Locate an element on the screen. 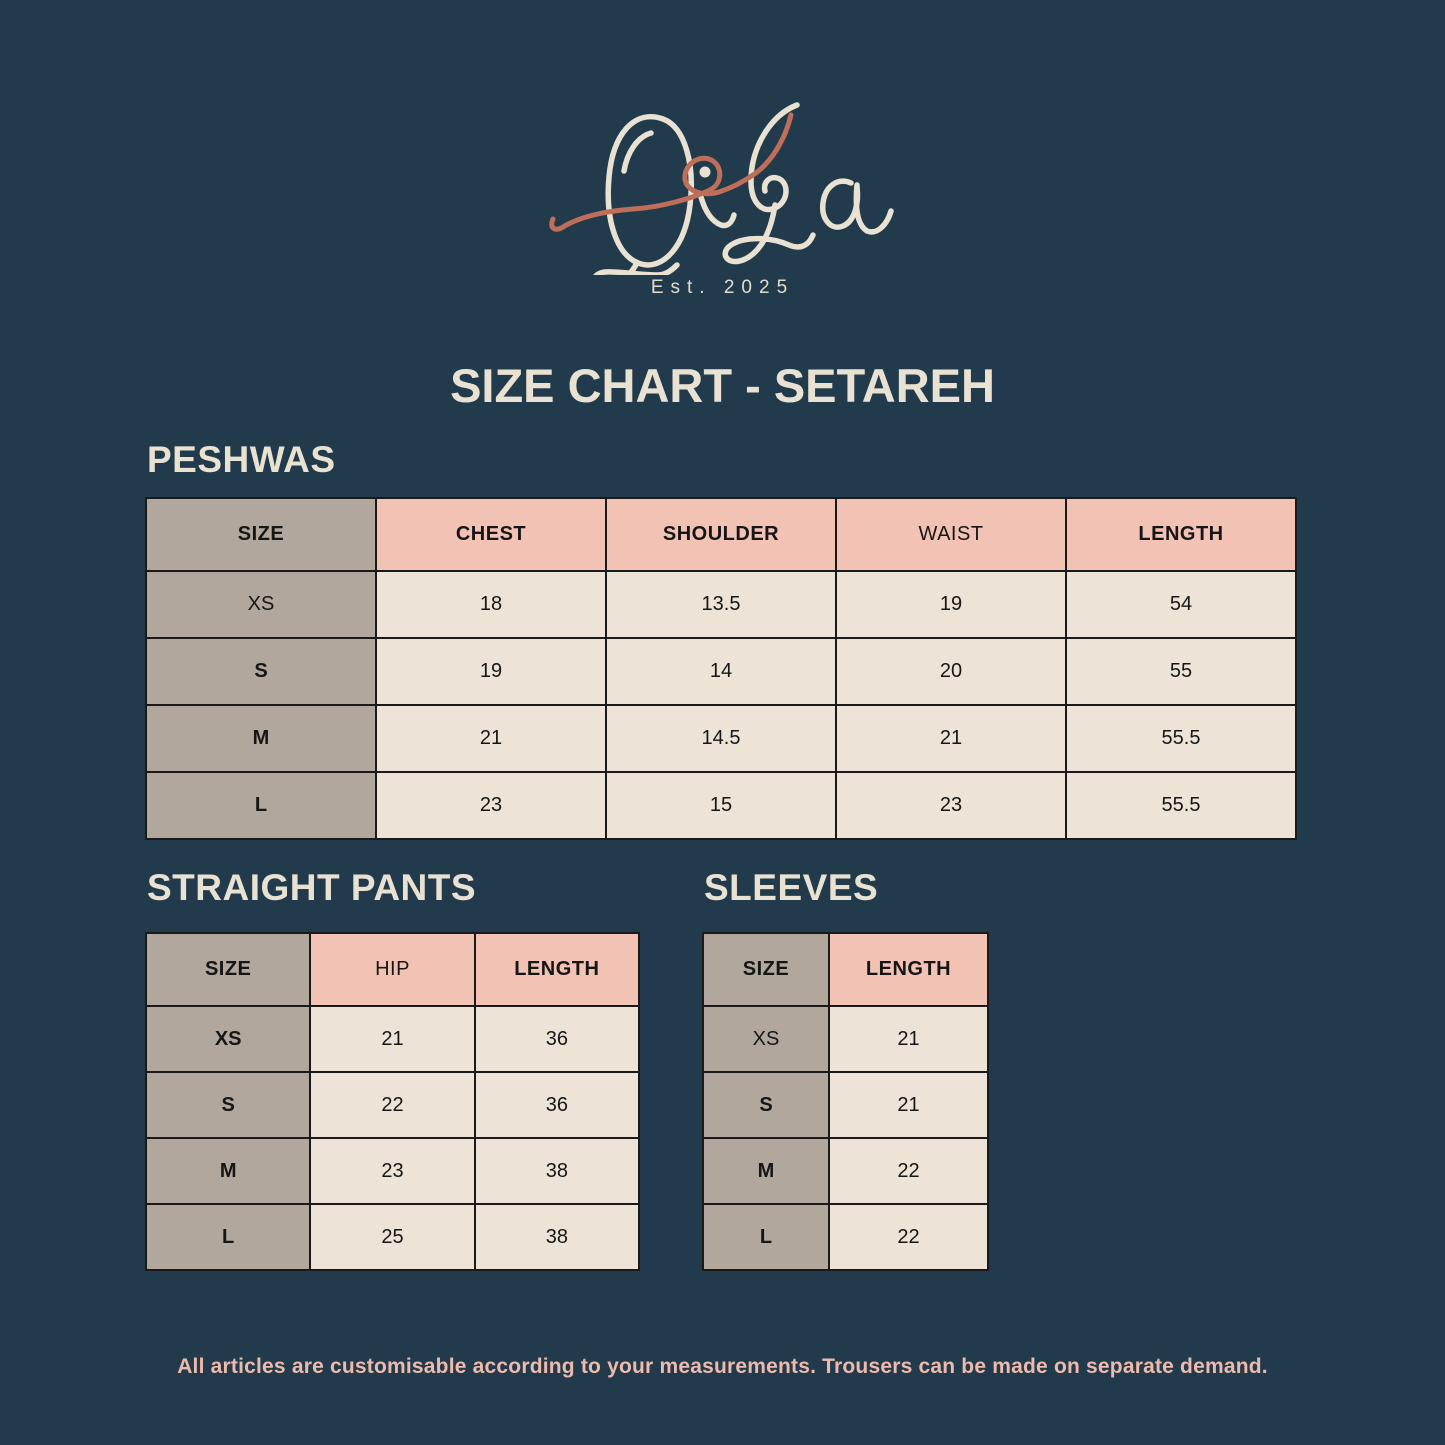 This screenshot has width=1445, height=1445. brand-logo-block: Est. 2025 is located at coordinates (722, 192).